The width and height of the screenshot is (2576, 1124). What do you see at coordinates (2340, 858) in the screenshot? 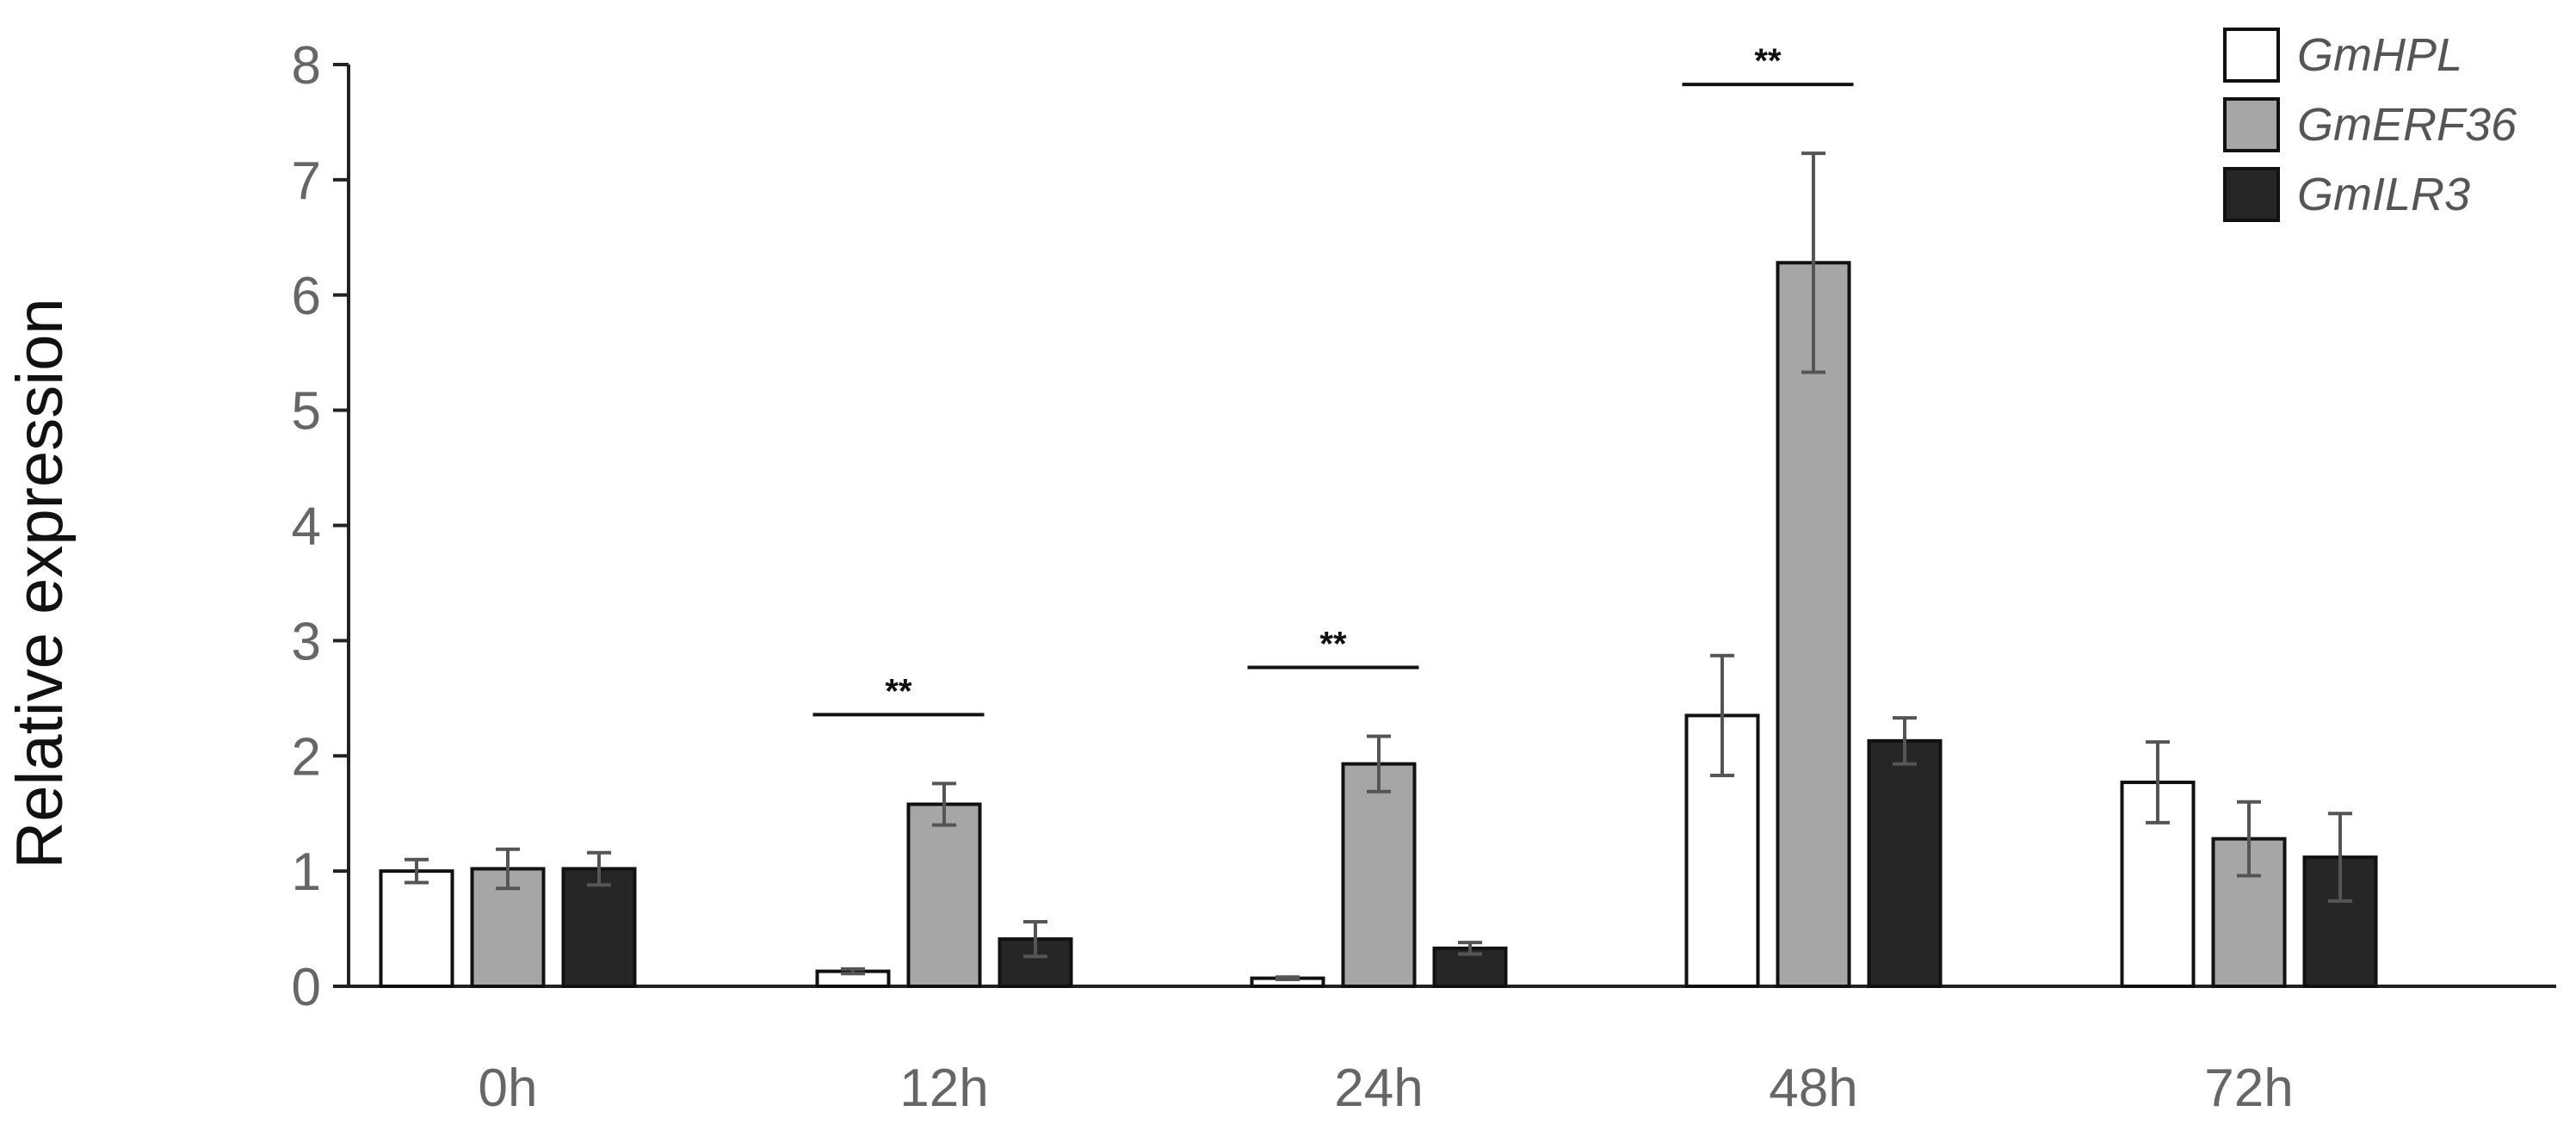
I see `error-bar-gmilr3-72h` at bounding box center [2340, 858].